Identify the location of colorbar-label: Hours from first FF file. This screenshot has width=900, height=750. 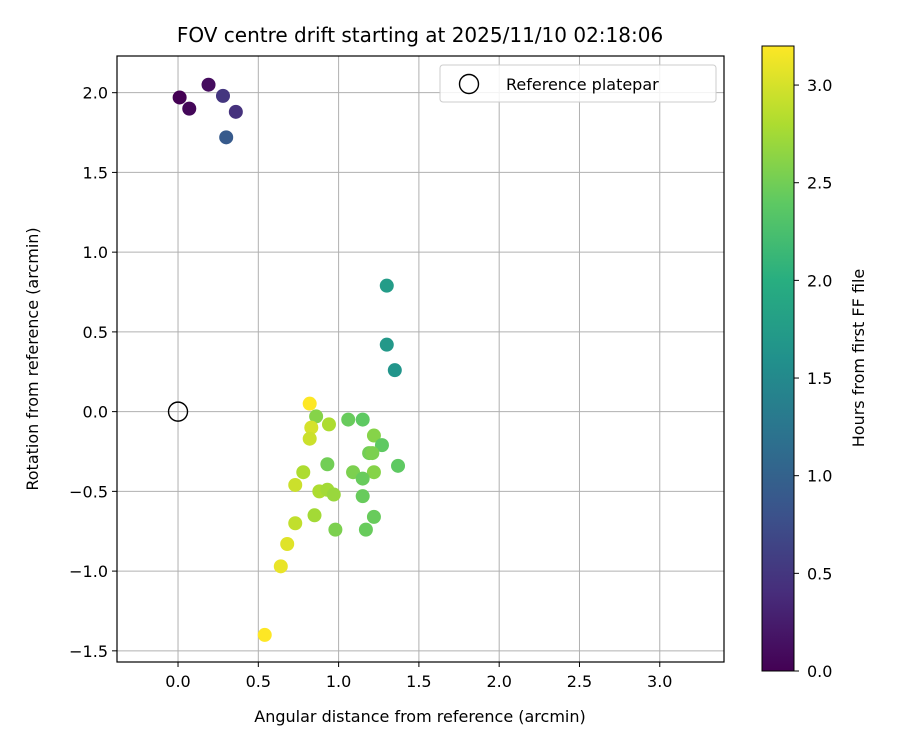
(858, 358).